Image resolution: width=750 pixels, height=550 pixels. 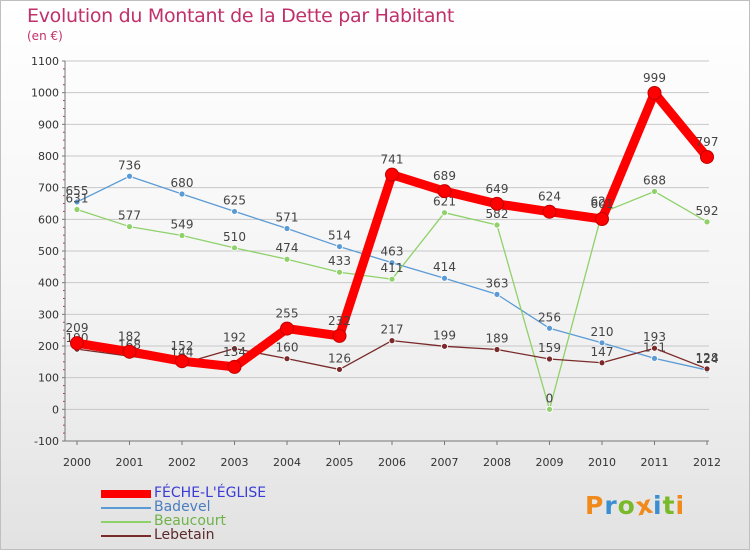 I want to click on data-label-badevel: 680, so click(x=182, y=183).